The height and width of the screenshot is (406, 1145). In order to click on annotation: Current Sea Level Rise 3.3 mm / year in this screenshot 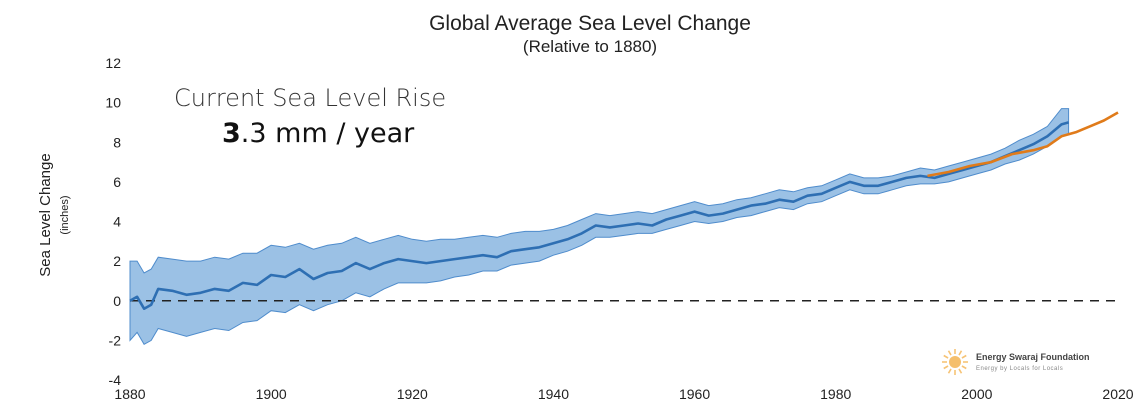, I will do `click(310, 116)`.